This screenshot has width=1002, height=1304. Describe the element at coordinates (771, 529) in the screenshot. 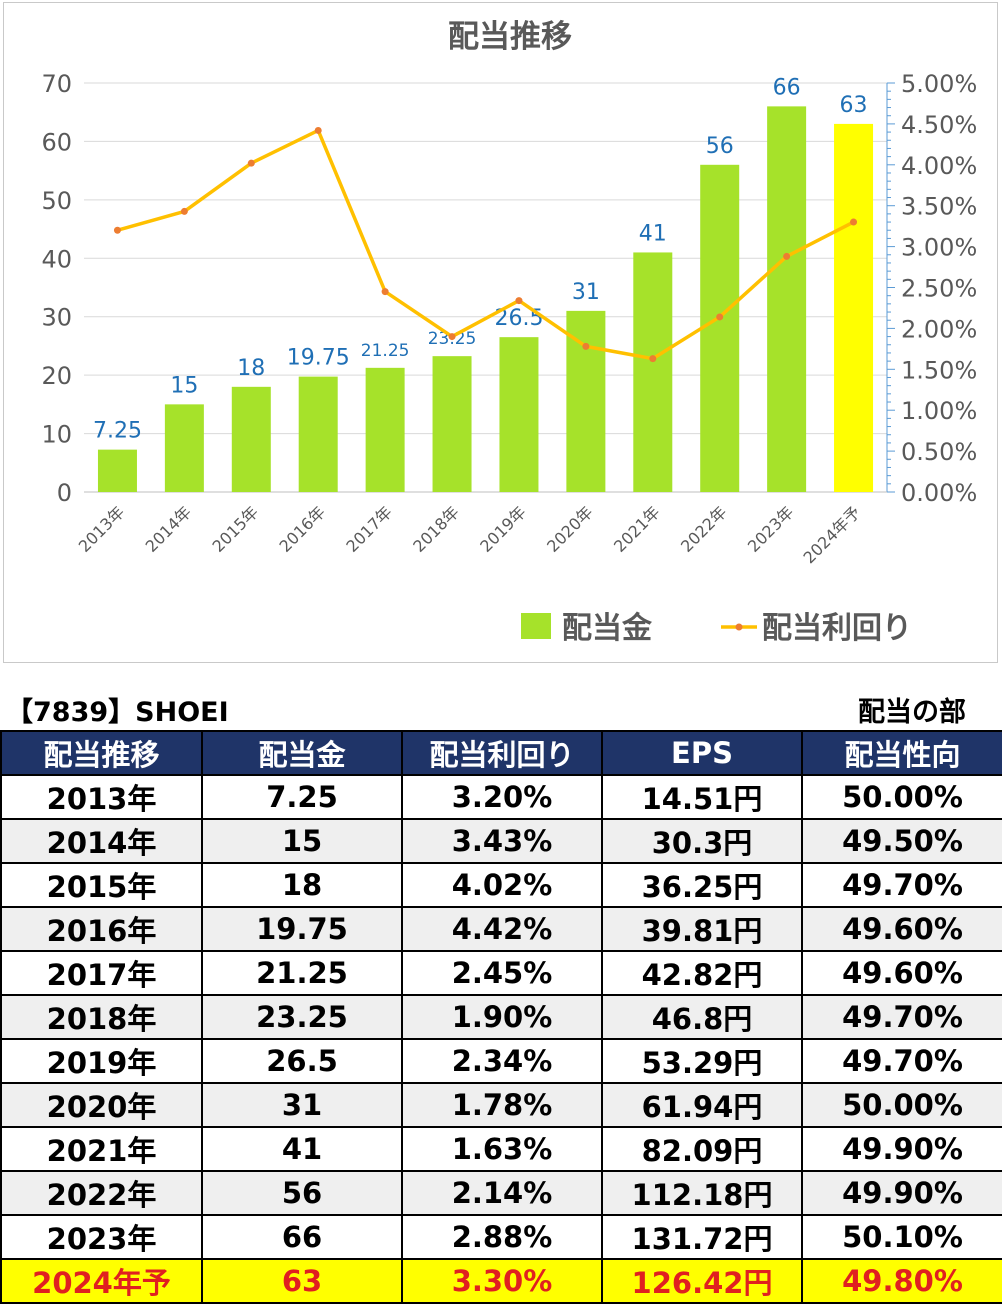

I see `x-tick-label: 2023年` at that location.